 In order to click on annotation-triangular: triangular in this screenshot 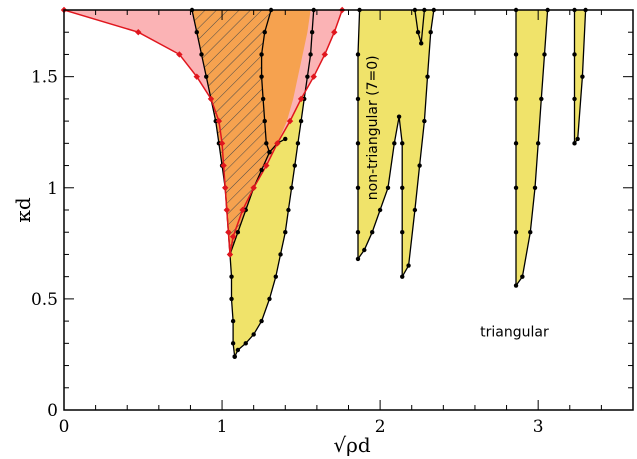, I will do `click(514, 333)`.